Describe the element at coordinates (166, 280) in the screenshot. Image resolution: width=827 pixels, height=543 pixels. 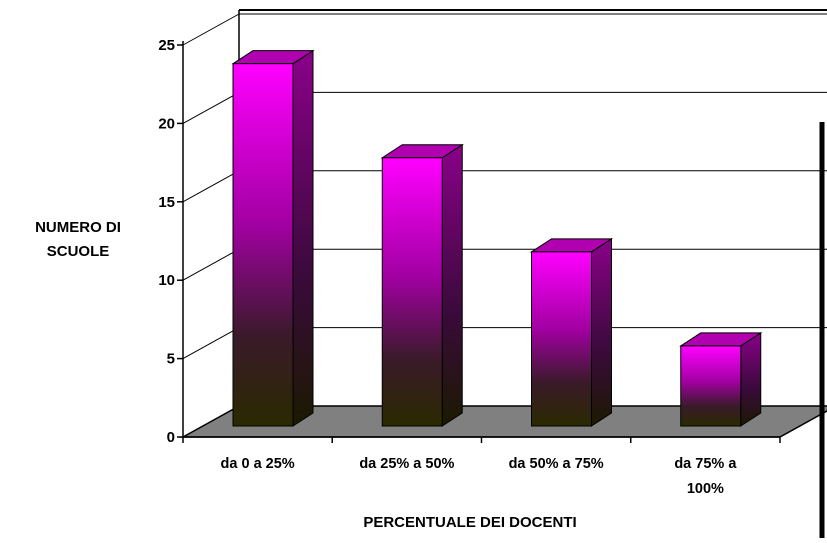
I see `y-tick-label: 10` at that location.